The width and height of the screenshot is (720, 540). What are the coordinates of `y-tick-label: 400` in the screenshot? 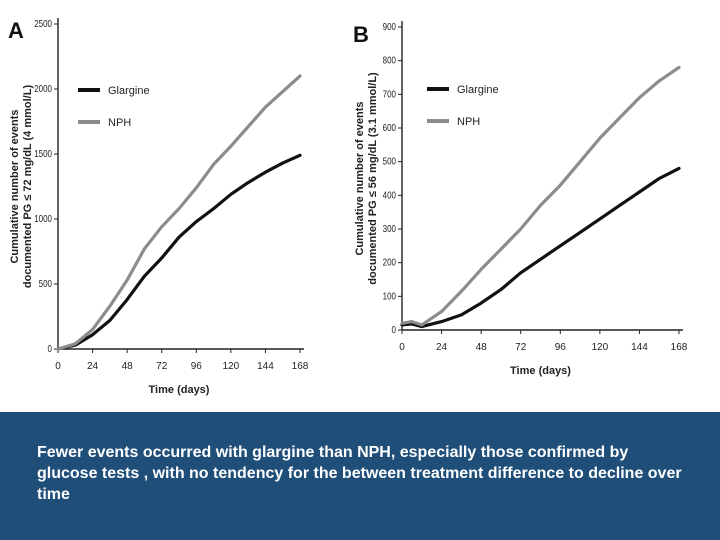 It's located at (389, 194).